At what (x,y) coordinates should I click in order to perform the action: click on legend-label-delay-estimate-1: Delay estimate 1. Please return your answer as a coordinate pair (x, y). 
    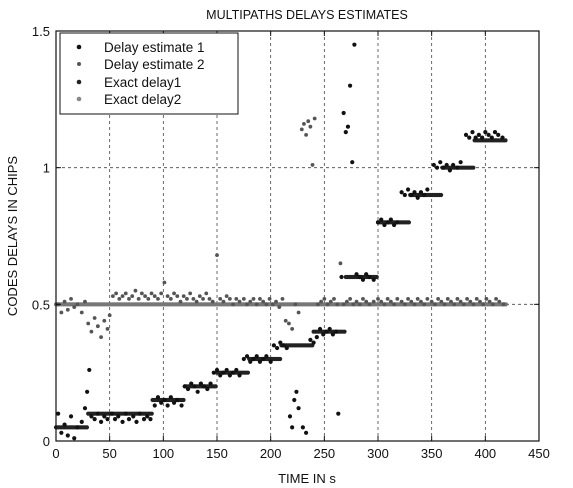
    Looking at the image, I should click on (154, 47).